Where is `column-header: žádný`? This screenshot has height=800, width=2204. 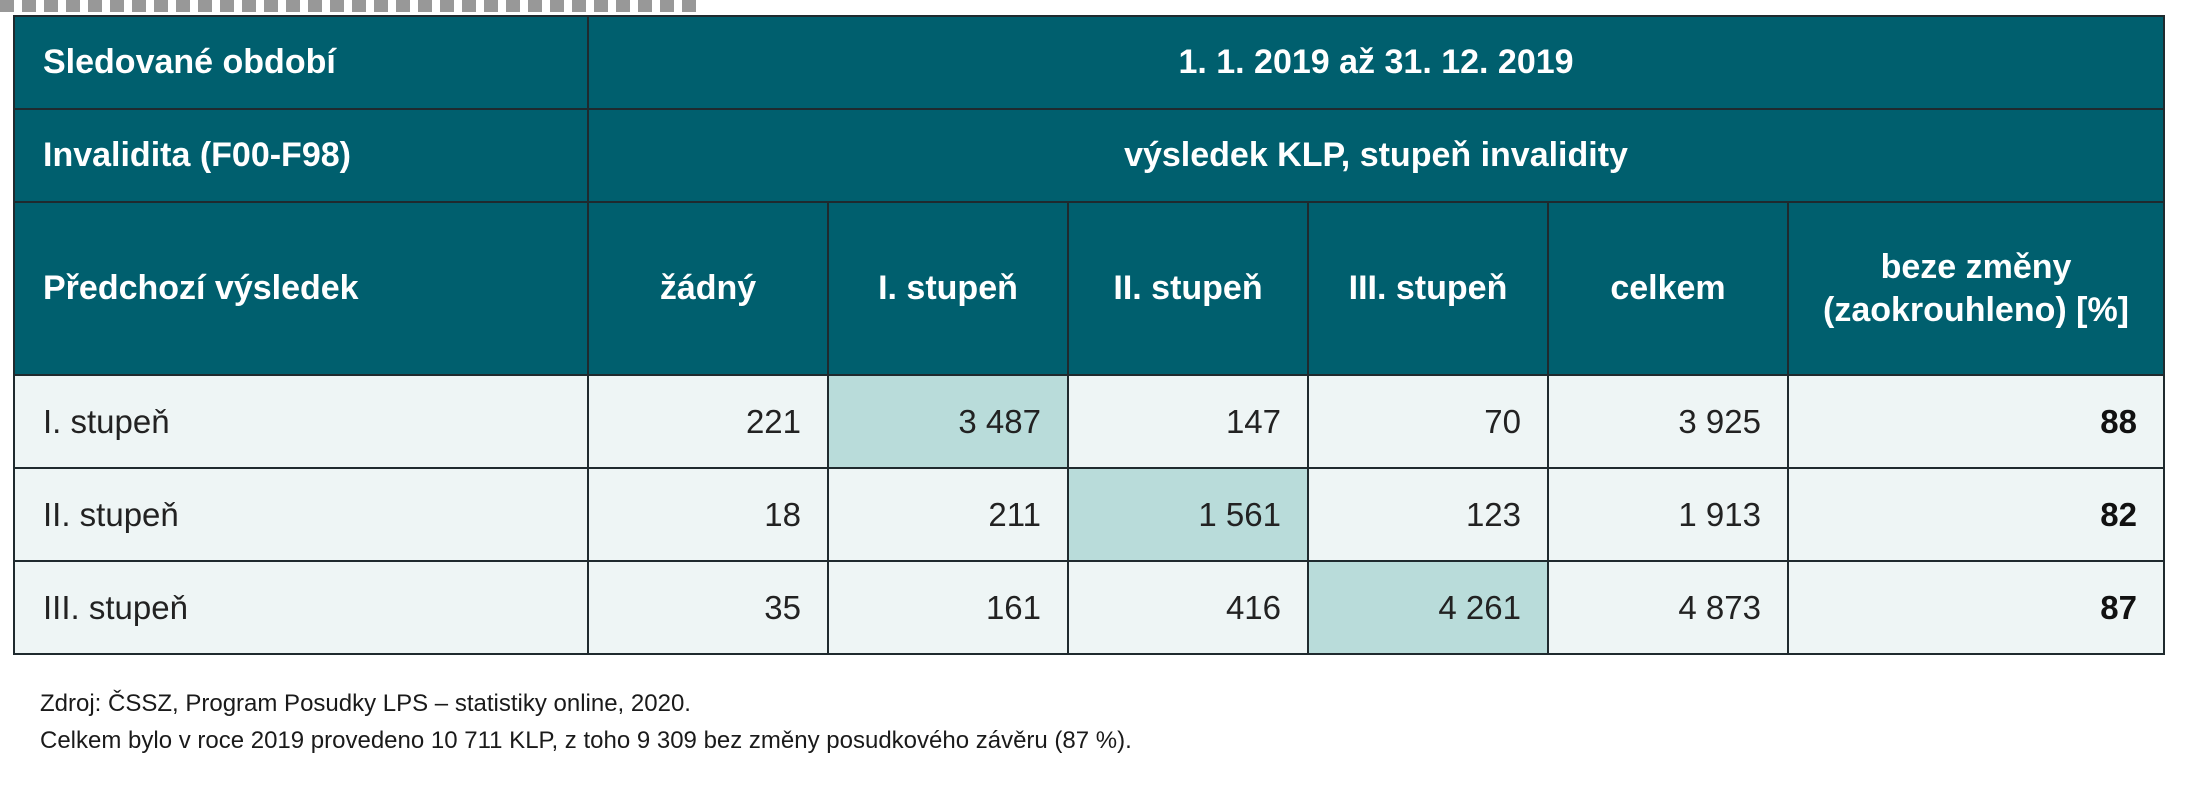 column-header: žádný is located at coordinates (708, 288).